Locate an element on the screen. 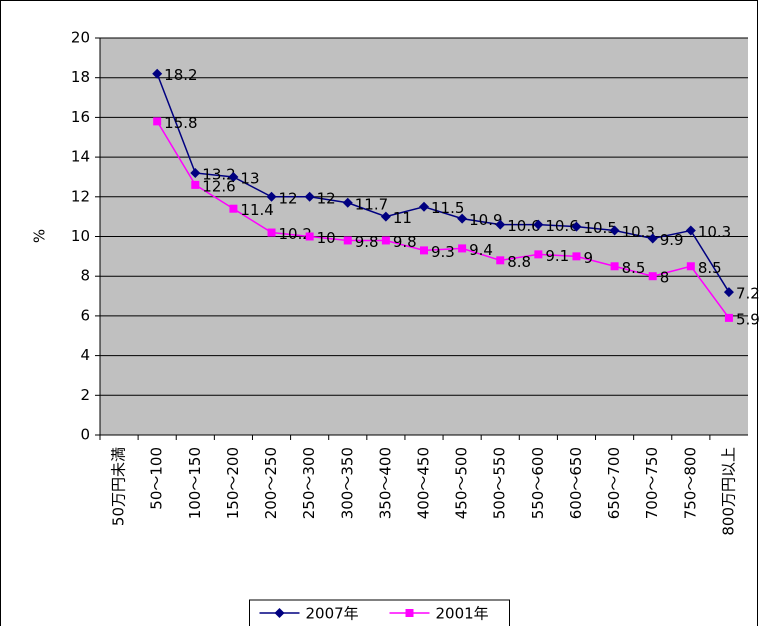  x-tick-label: 350～400 is located at coordinates (385, 483).